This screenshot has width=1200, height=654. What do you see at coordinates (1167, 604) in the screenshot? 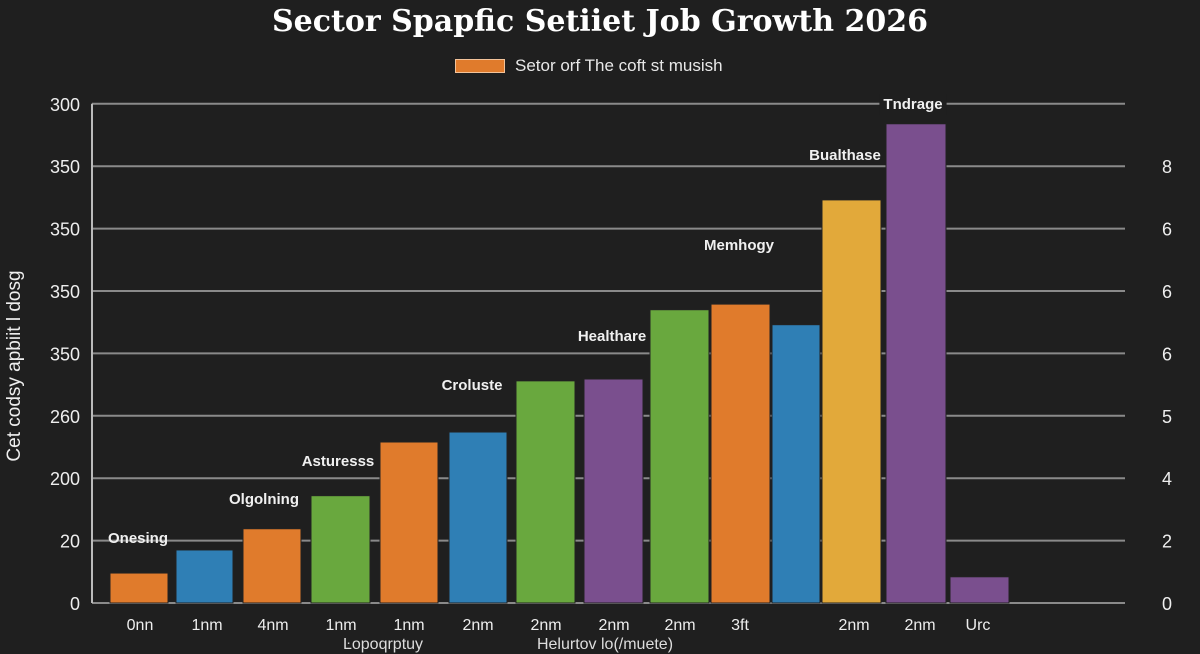
I see `right-tick-label: 0` at bounding box center [1167, 604].